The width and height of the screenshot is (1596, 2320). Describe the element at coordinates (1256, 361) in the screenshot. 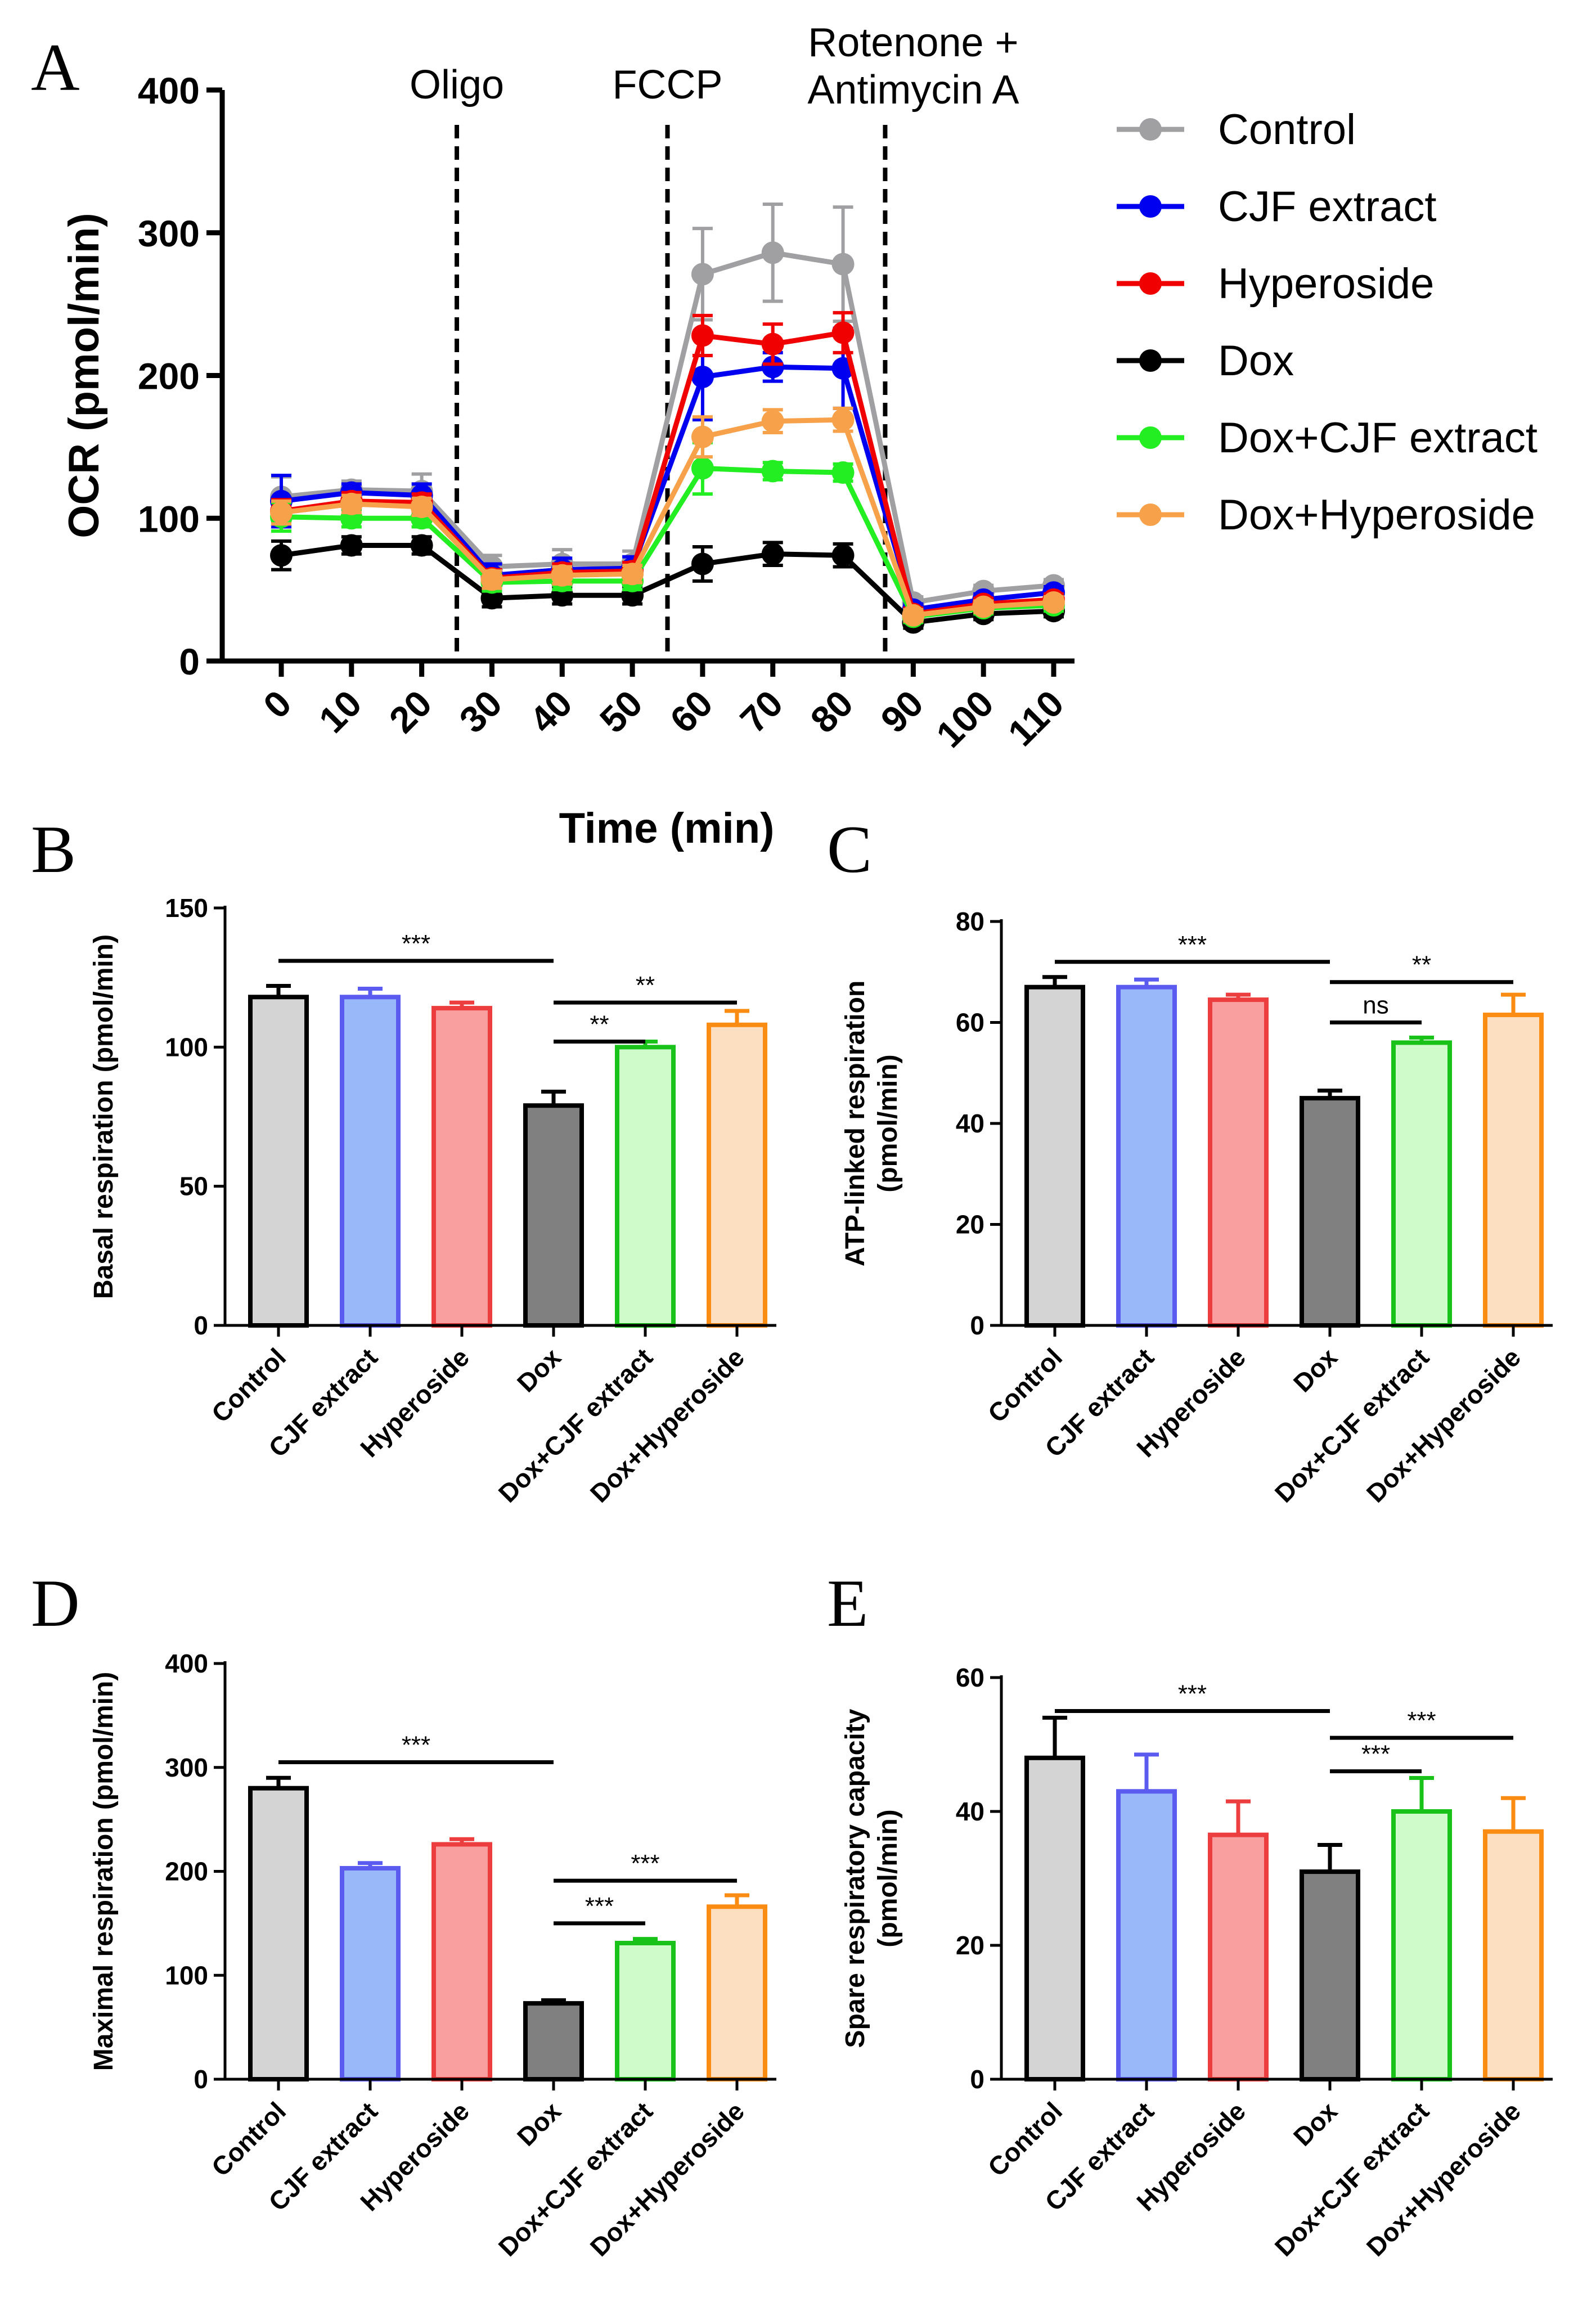

I see `legend-label-dox: Dox` at that location.